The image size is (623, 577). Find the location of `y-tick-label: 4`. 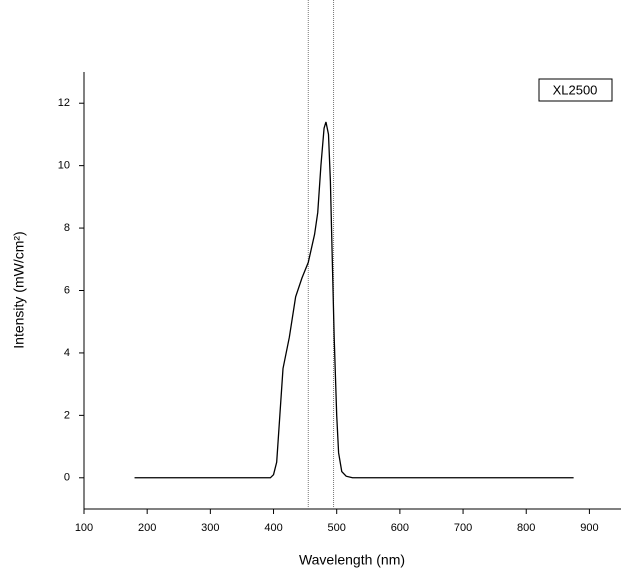

y-tick-label: 4 is located at coordinates (67, 353).